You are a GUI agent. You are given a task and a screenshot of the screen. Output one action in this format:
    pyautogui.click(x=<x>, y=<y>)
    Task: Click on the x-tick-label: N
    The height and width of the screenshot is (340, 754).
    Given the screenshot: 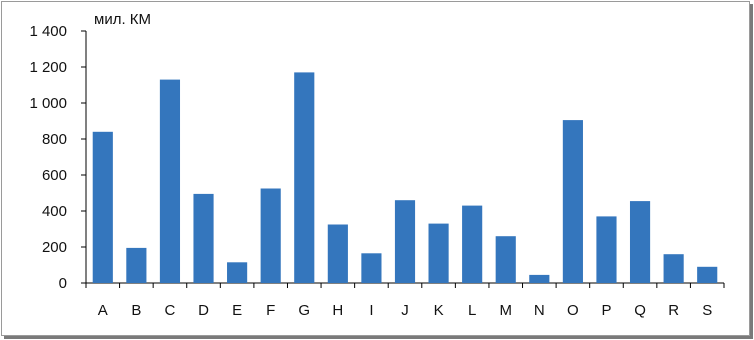 What is the action you would take?
    pyautogui.click(x=539, y=310)
    